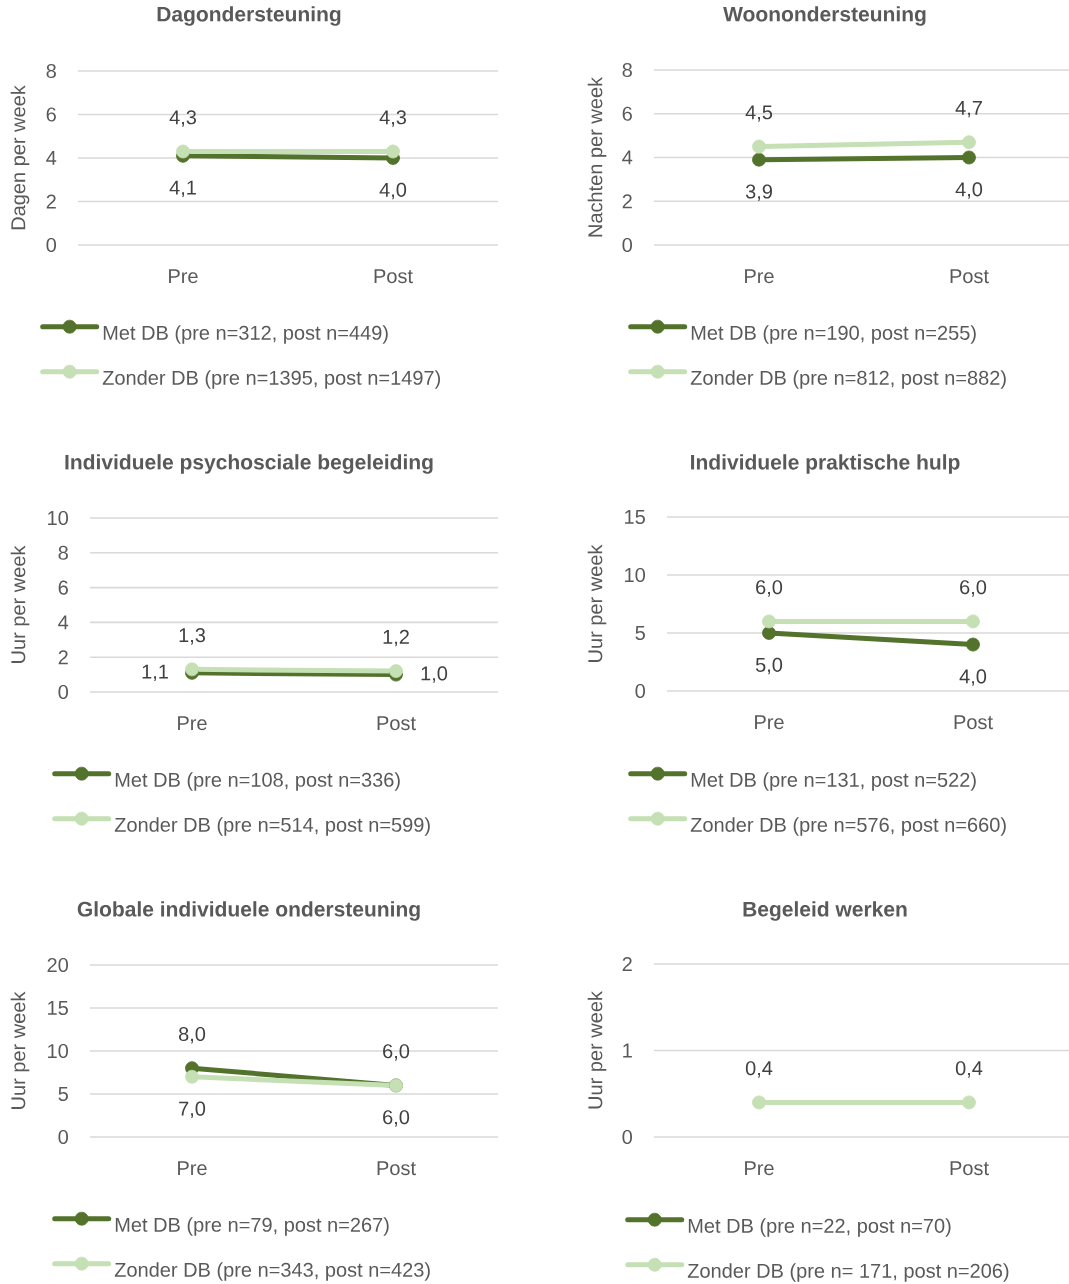 Image resolution: width=1069 pixels, height=1284 pixels. Describe the element at coordinates (192, 636) in the screenshot. I see `data-label: 1,3` at that location.